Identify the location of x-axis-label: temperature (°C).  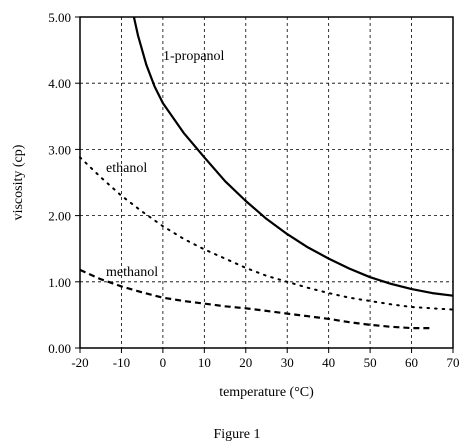
(266, 392).